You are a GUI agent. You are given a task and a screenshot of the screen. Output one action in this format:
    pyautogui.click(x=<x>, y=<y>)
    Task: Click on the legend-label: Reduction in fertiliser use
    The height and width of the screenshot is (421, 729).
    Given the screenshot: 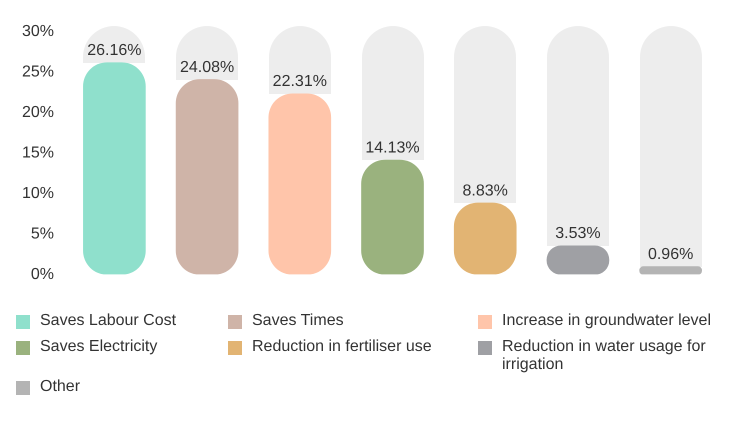 What is the action you would take?
    pyautogui.click(x=342, y=347)
    